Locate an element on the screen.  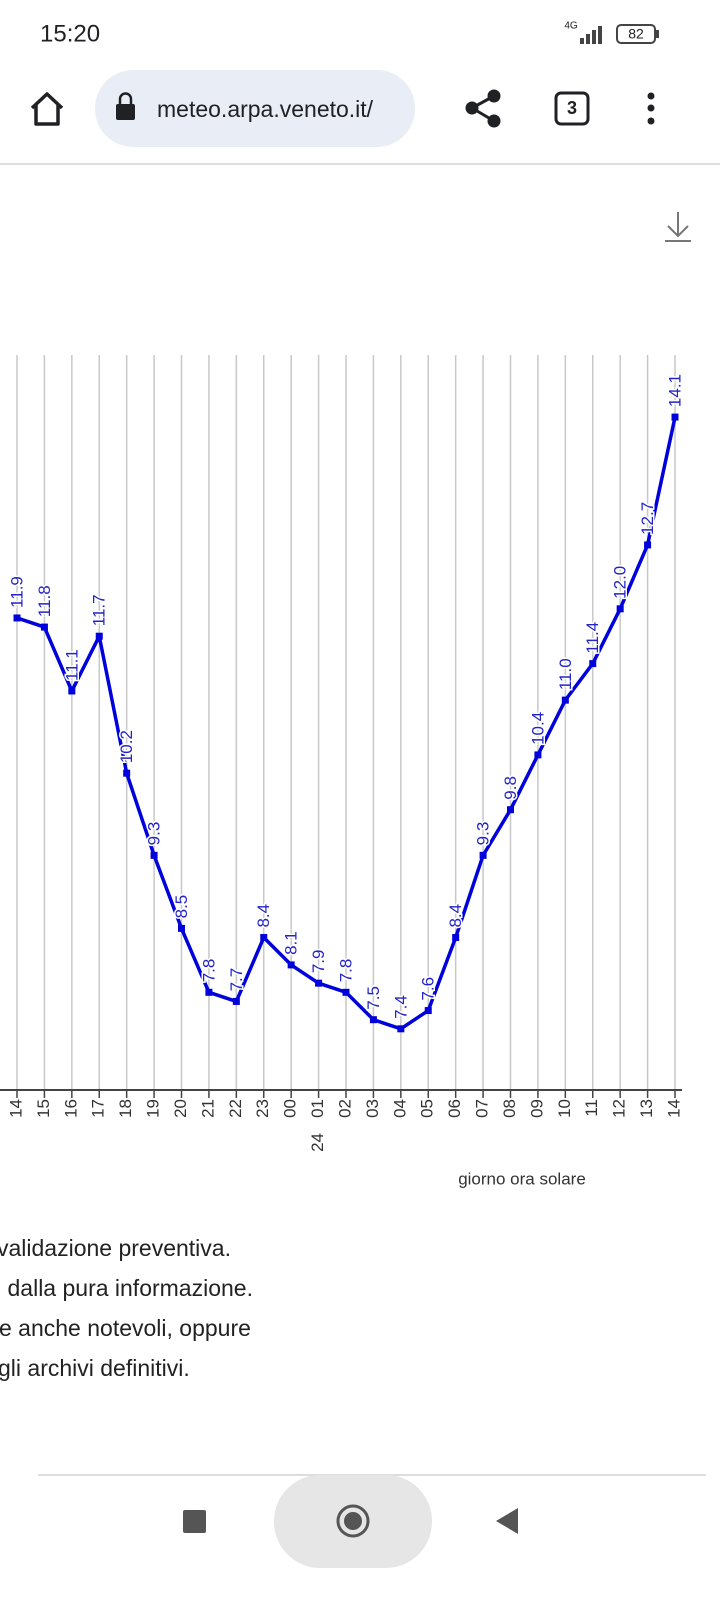
recents-button is located at coordinates (194, 1521).